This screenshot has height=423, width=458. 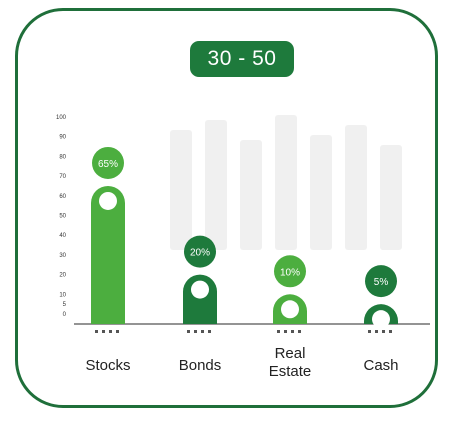 I want to click on data-label: 5%, so click(x=381, y=282).